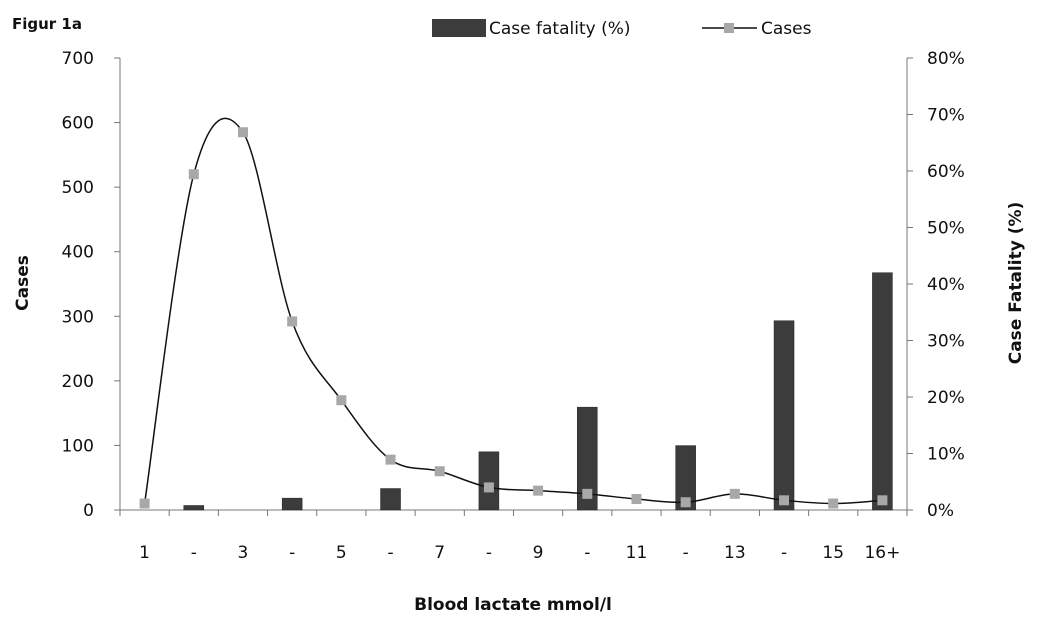  I want to click on left-tick-label: 600, so click(78, 124).